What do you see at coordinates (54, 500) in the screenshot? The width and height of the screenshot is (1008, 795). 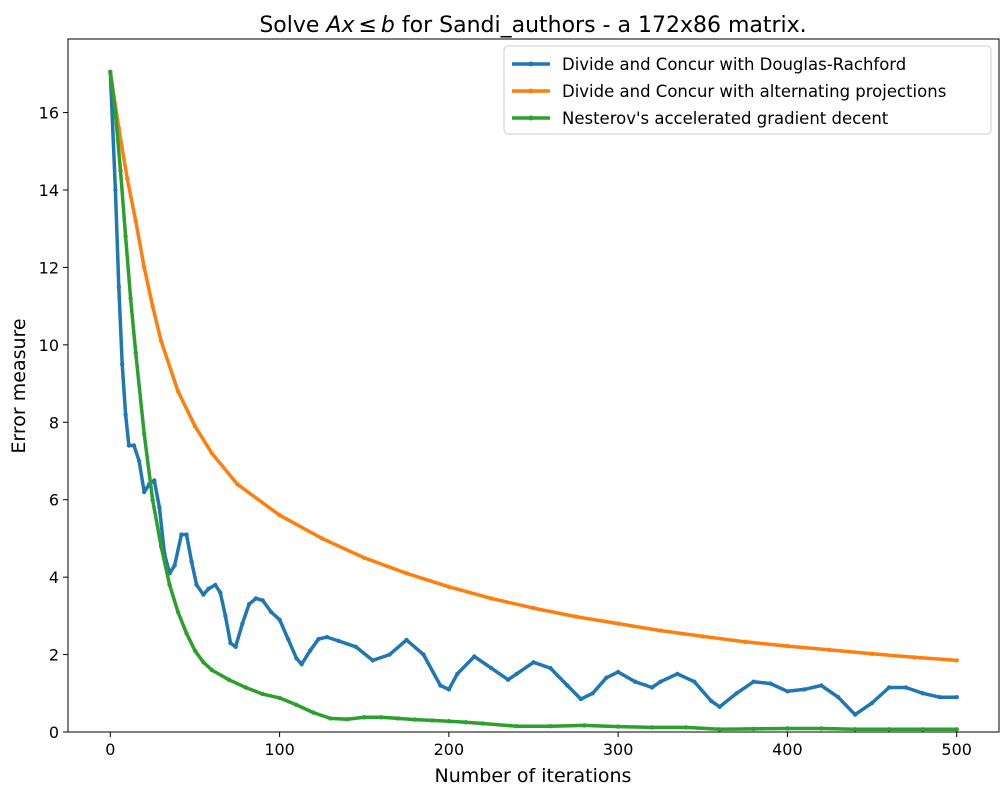 I see `y-tick-label: 6` at bounding box center [54, 500].